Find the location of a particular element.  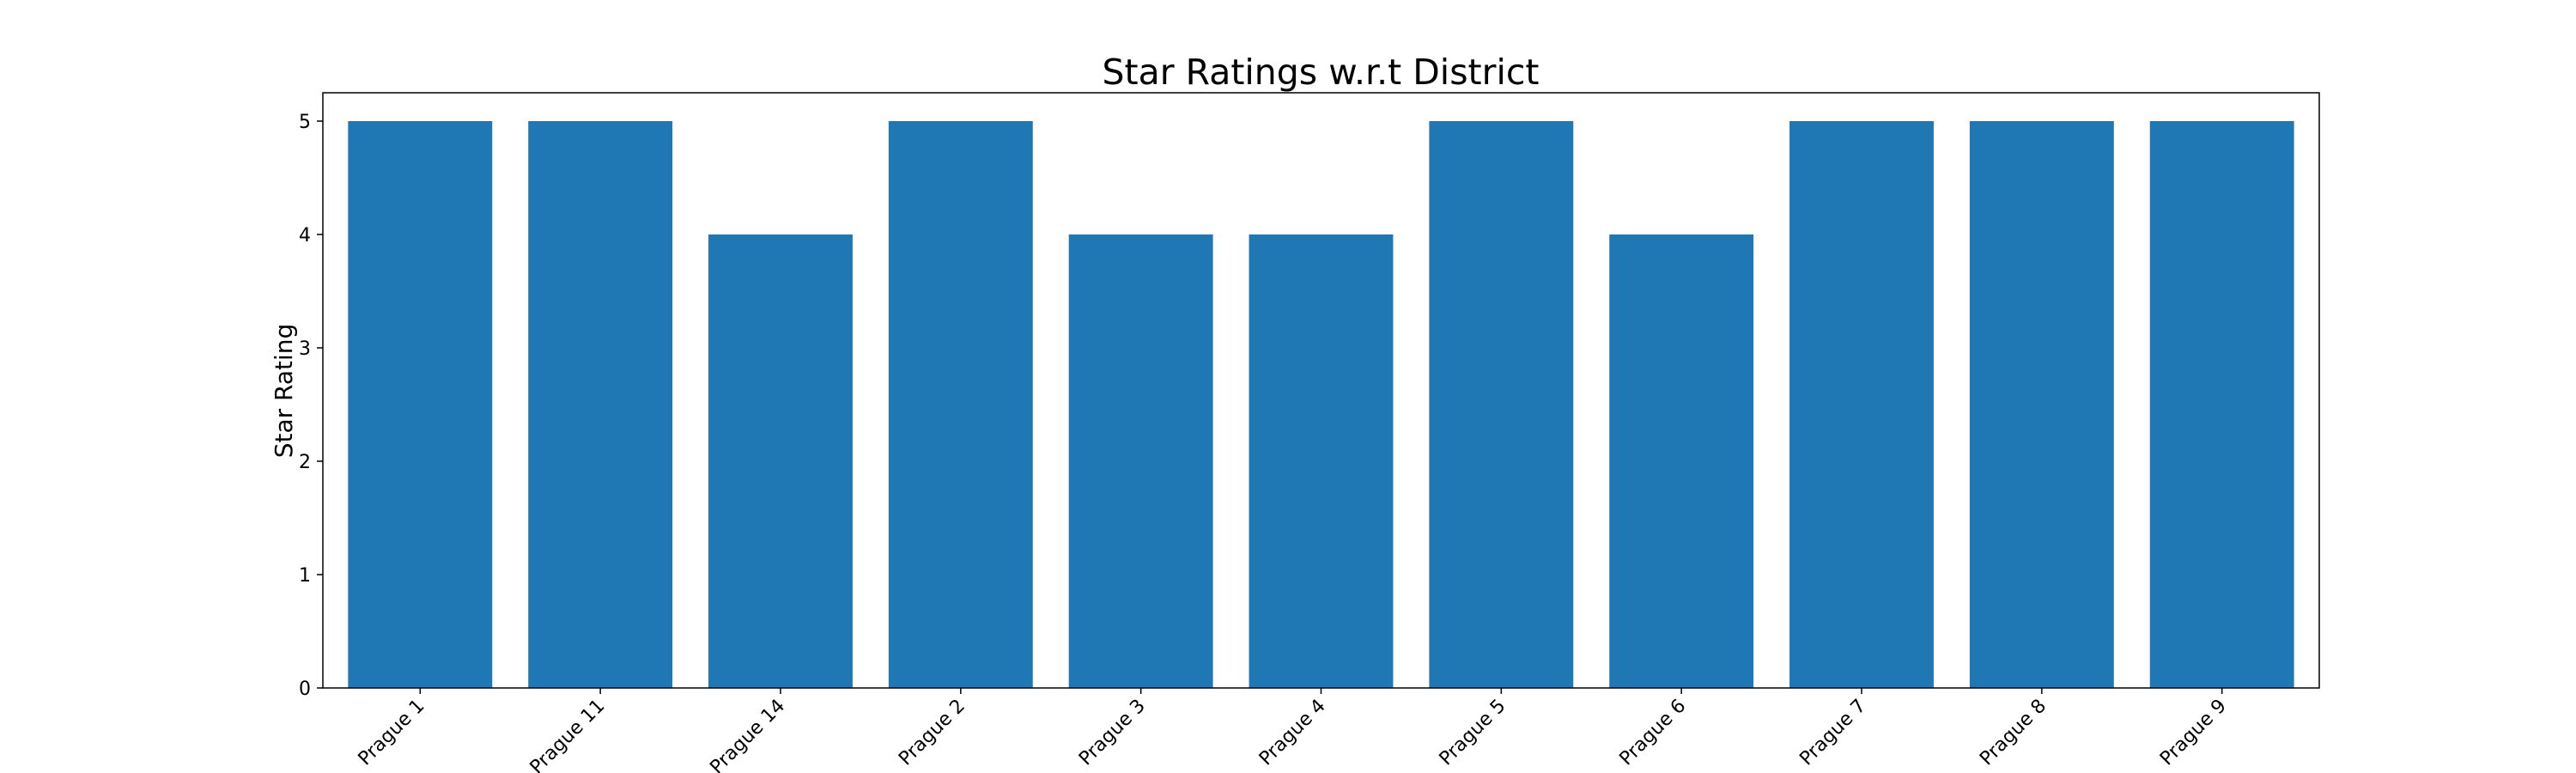

x-tick-label: Prague 5 is located at coordinates (1473, 733).